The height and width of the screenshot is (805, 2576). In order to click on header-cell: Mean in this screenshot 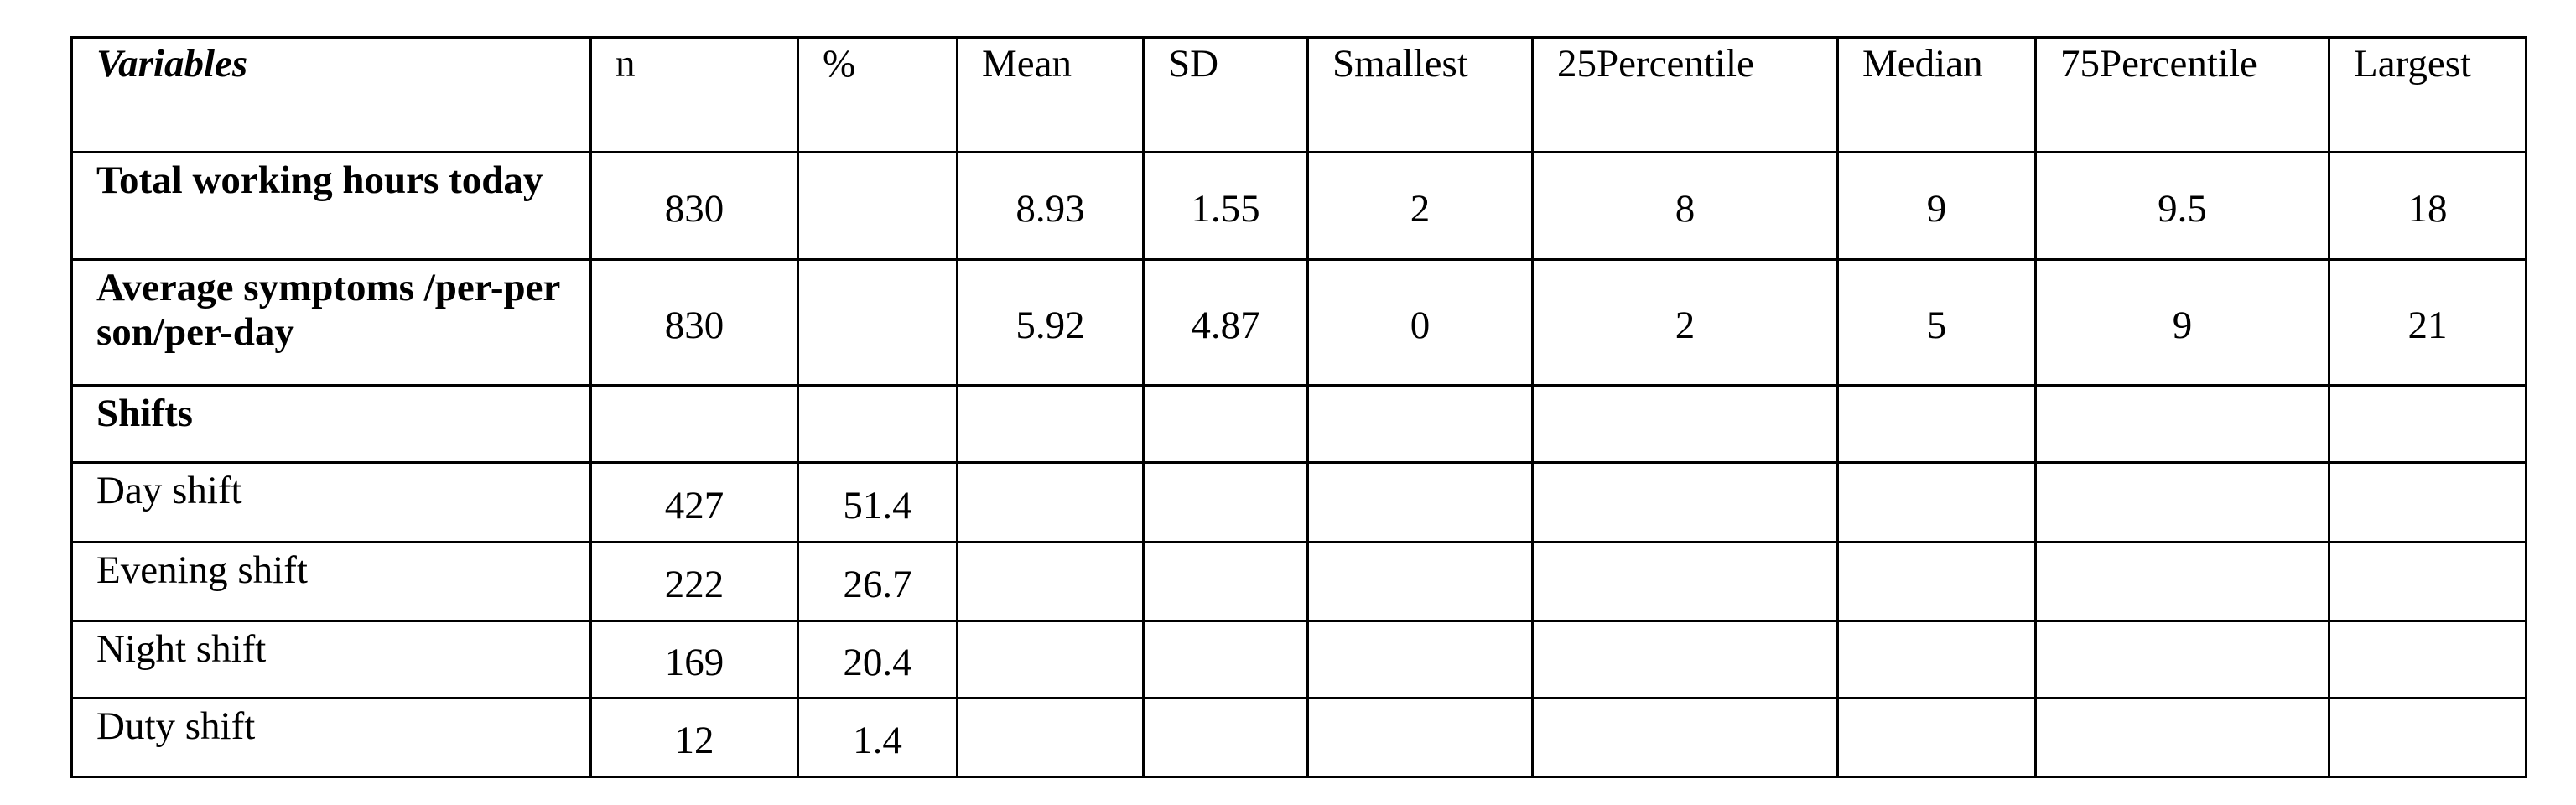, I will do `click(1050, 94)`.